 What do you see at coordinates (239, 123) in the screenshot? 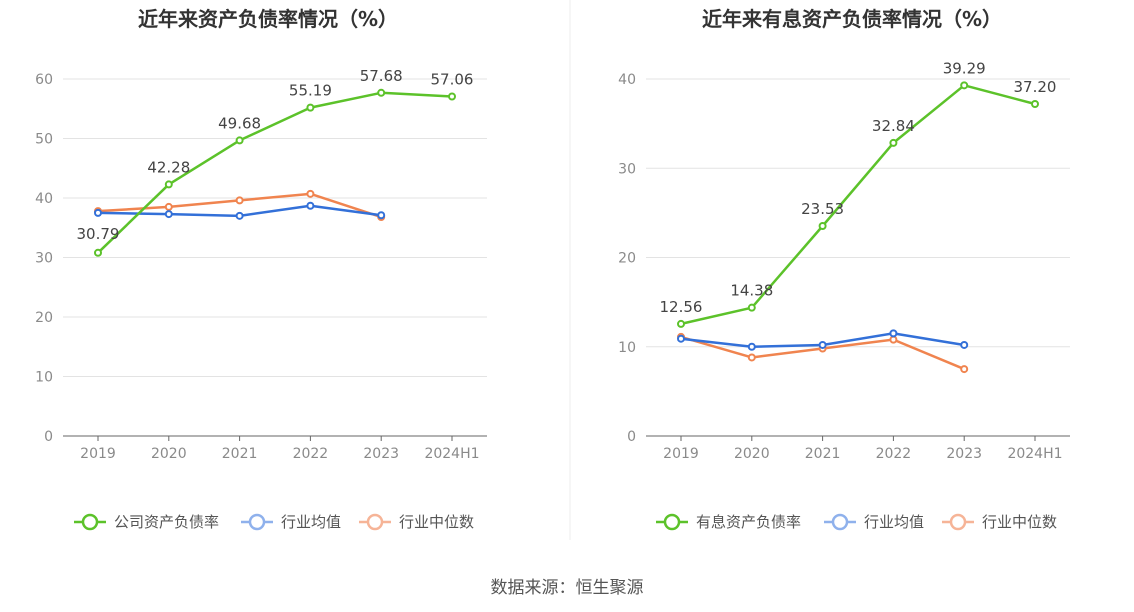
I see `data-label: 49.68` at bounding box center [239, 123].